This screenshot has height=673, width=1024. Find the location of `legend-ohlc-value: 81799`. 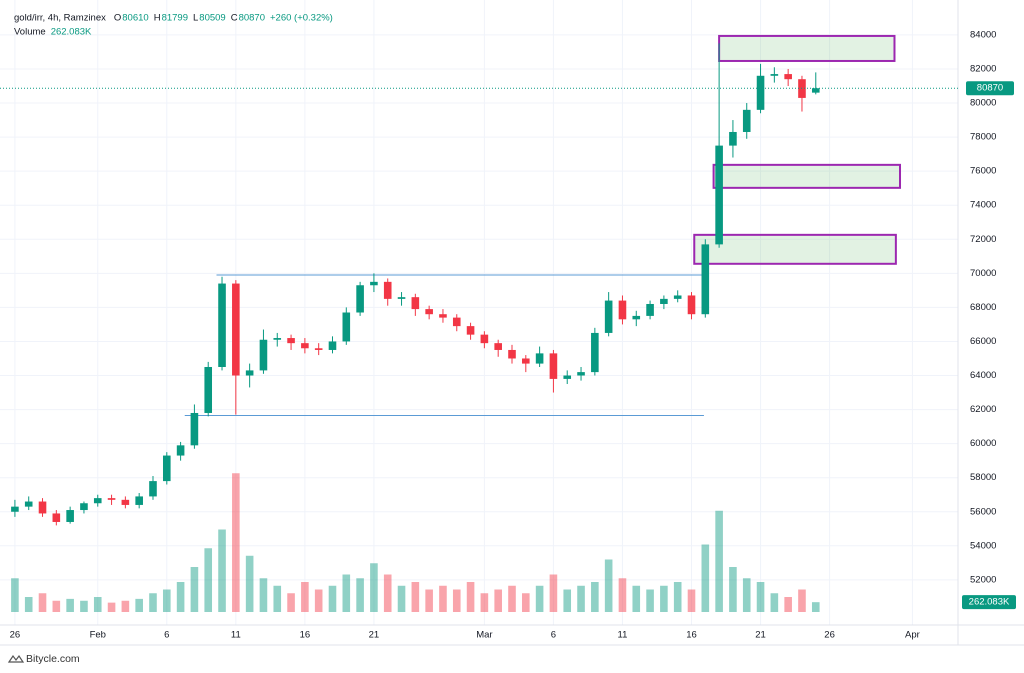

legend-ohlc-value: 81799 is located at coordinates (175, 18).